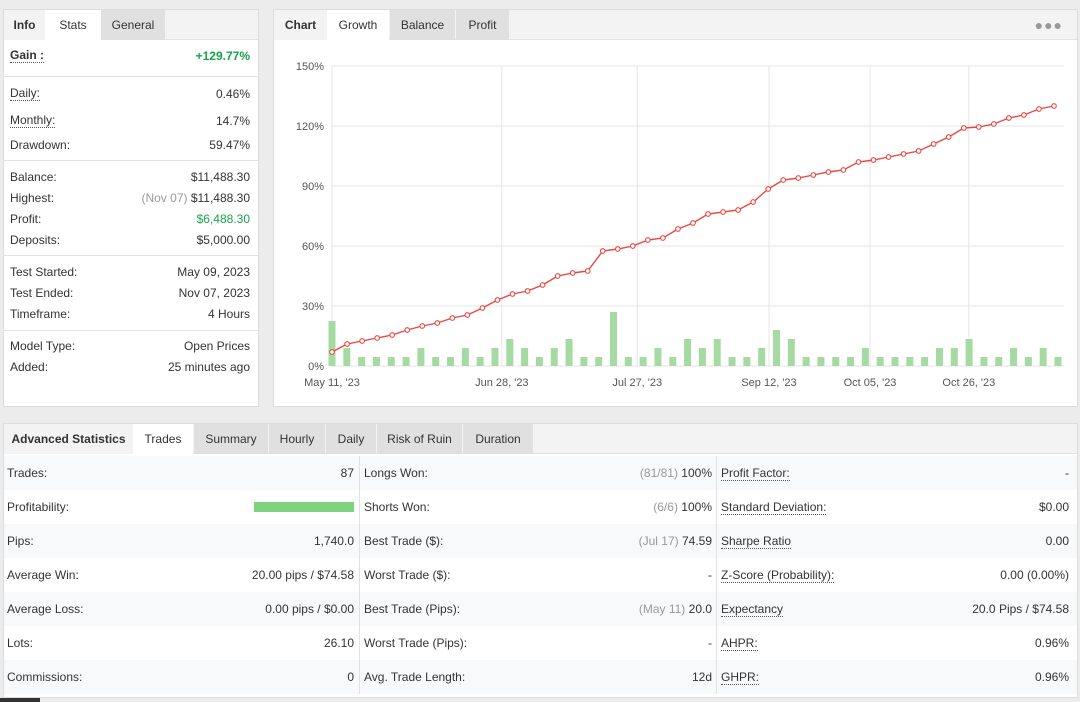 This screenshot has width=1080, height=702. I want to click on stat-label: Z-Score (Probability):, so click(778, 575).